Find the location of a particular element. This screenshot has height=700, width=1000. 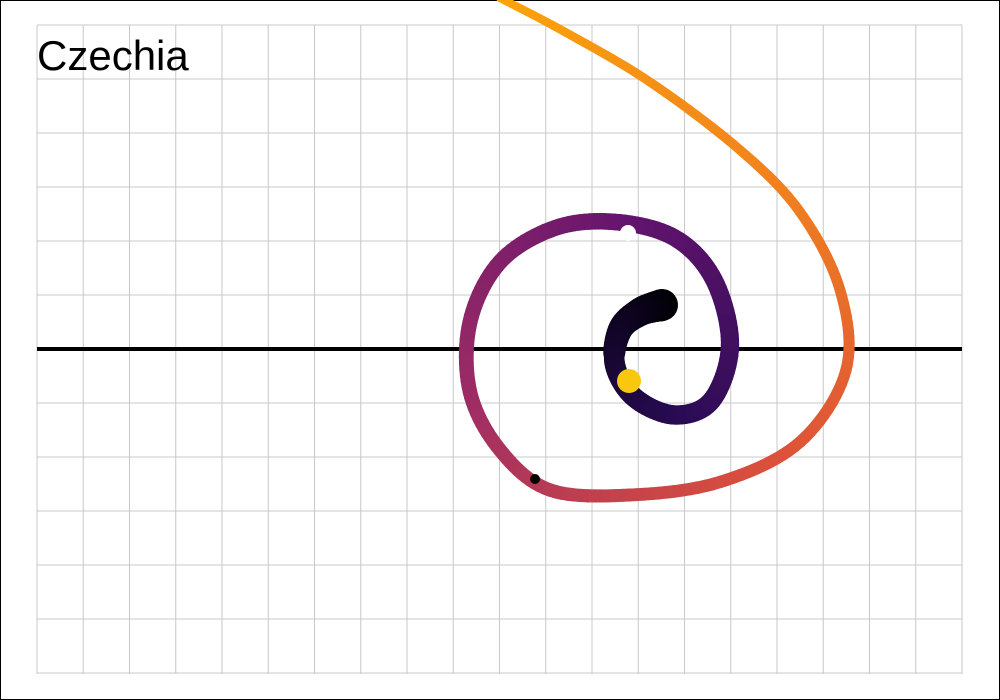

white-dot is located at coordinates (628, 233).